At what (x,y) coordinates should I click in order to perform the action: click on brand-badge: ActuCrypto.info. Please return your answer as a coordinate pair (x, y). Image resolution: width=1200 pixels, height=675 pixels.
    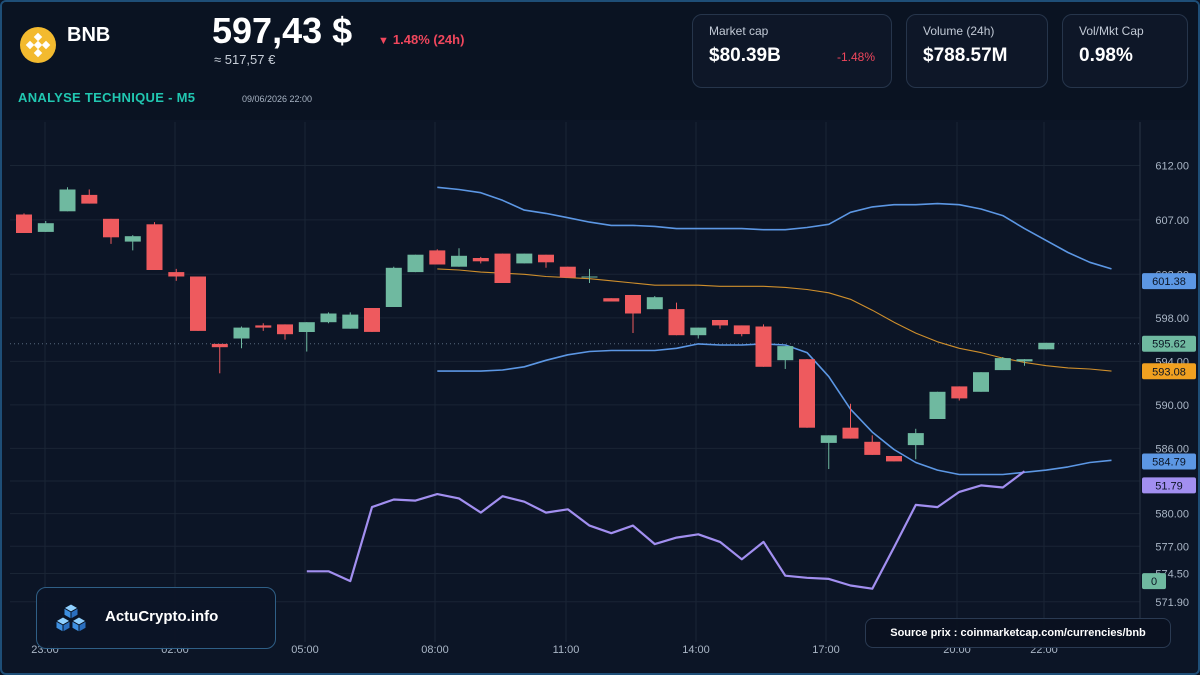
    Looking at the image, I should click on (156, 618).